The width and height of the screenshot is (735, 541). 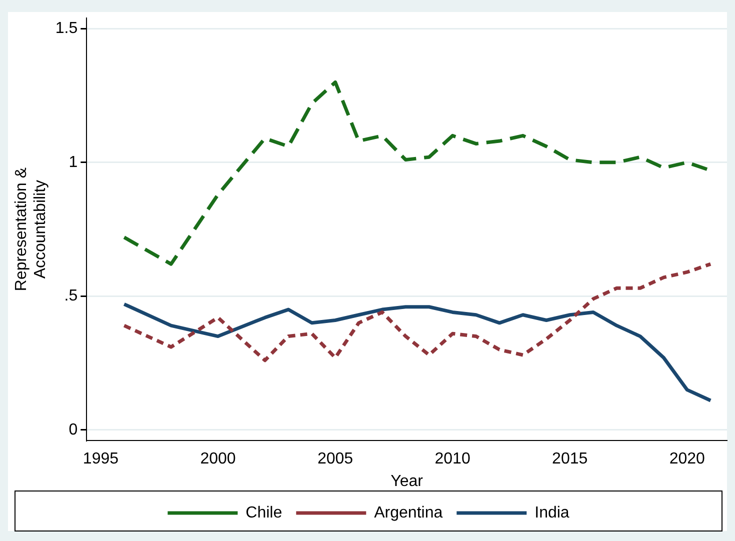 I want to click on x-tick-label: 2020, so click(x=687, y=459).